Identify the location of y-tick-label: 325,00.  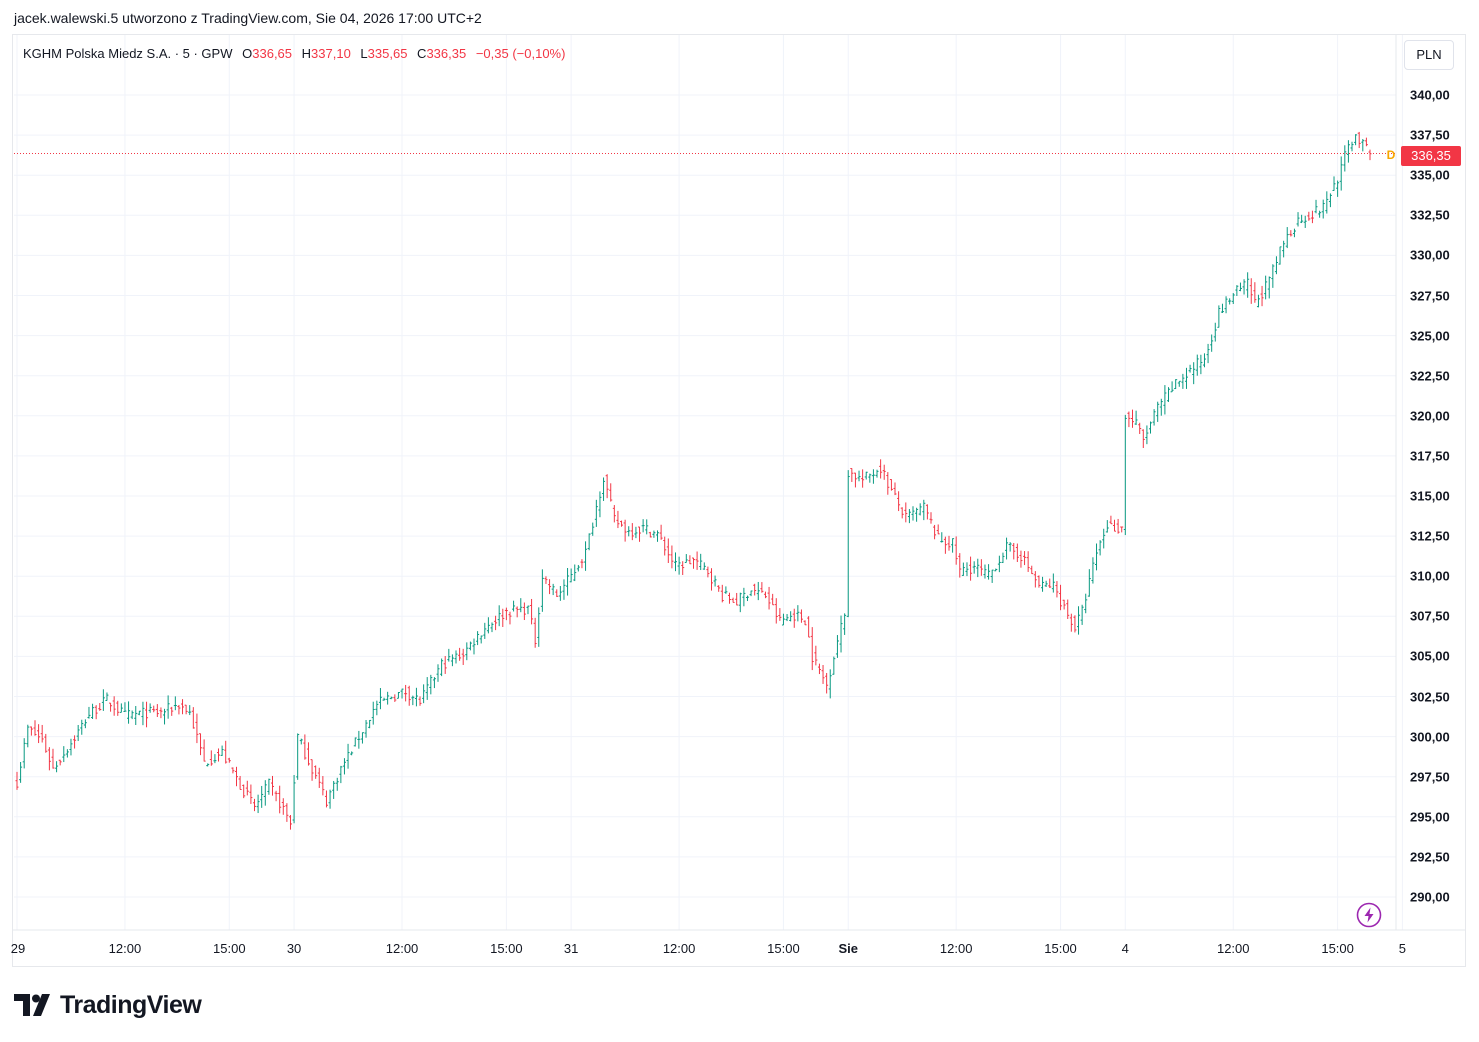
(1430, 336).